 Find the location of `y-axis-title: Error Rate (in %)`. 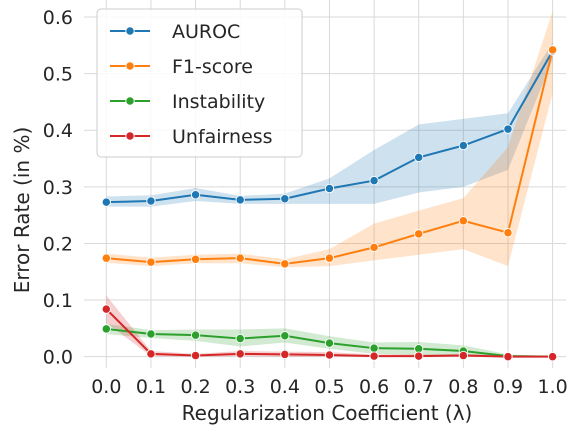

y-axis-title: Error Rate (in %) is located at coordinates (22, 210).